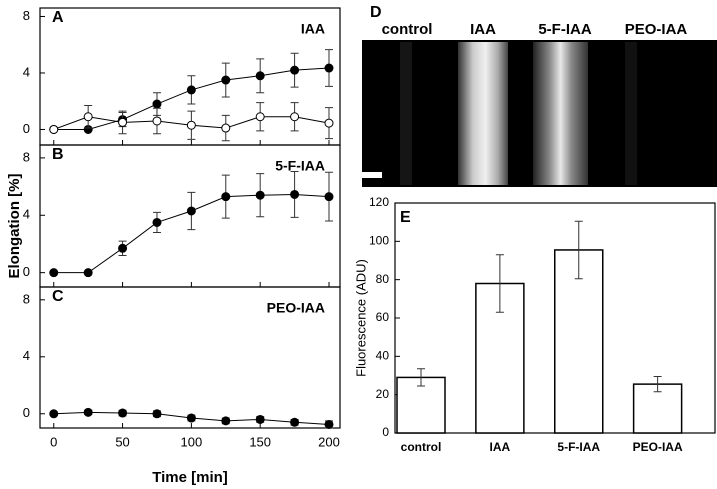 The height and width of the screenshot is (489, 717). I want to click on root-5f-iaa, so click(560, 113).